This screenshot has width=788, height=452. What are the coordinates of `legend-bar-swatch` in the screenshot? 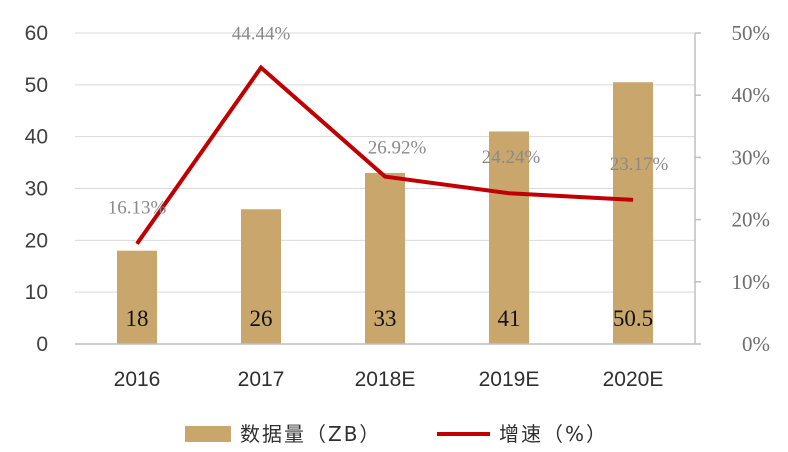 It's located at (208, 434).